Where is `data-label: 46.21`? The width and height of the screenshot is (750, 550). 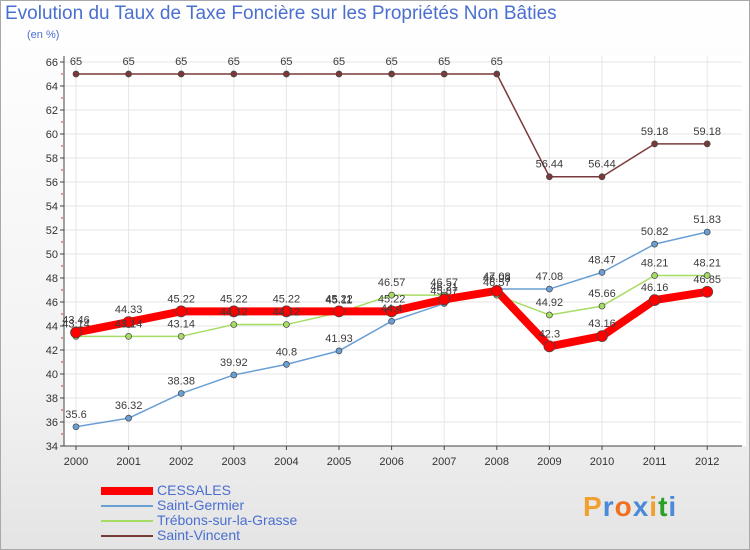 data-label: 46.21 is located at coordinates (444, 287).